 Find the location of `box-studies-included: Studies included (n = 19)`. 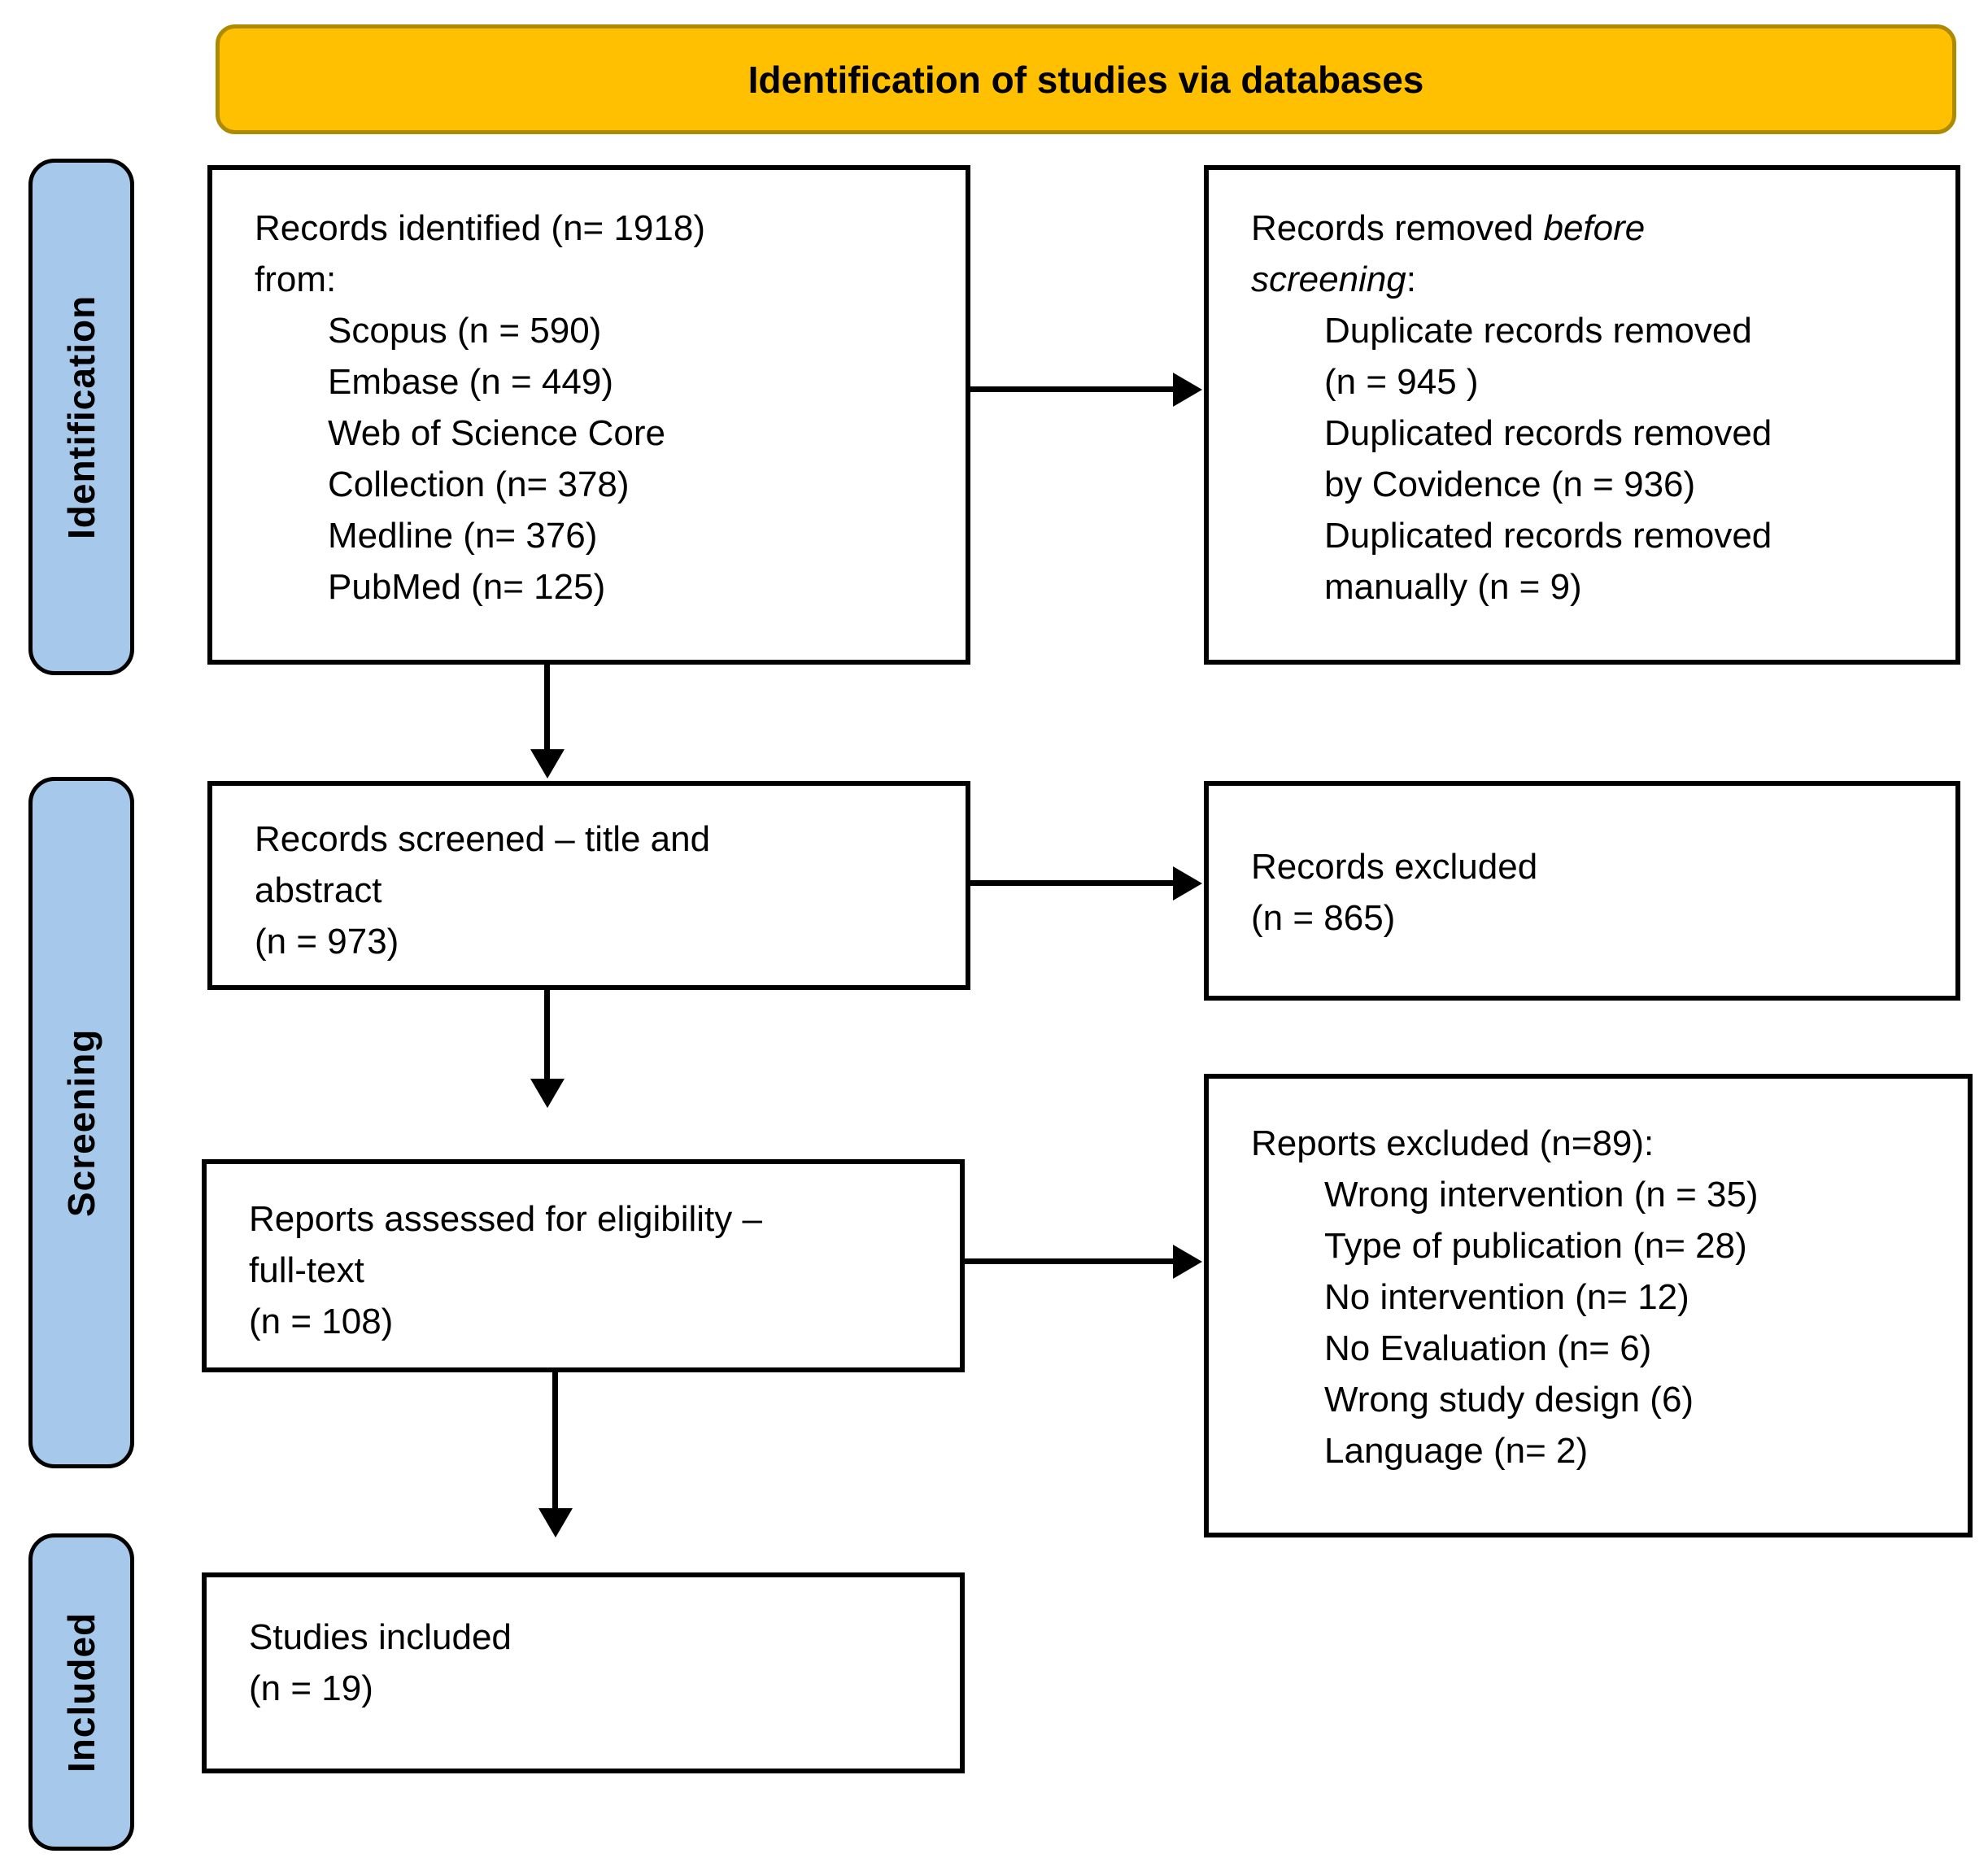

box-studies-included: Studies included (n = 19) is located at coordinates (583, 1672).